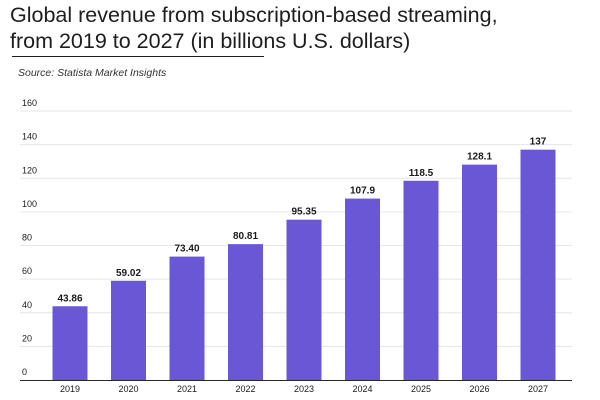 This screenshot has height=400, width=600. I want to click on x-tick-label: 2023, so click(304, 389).